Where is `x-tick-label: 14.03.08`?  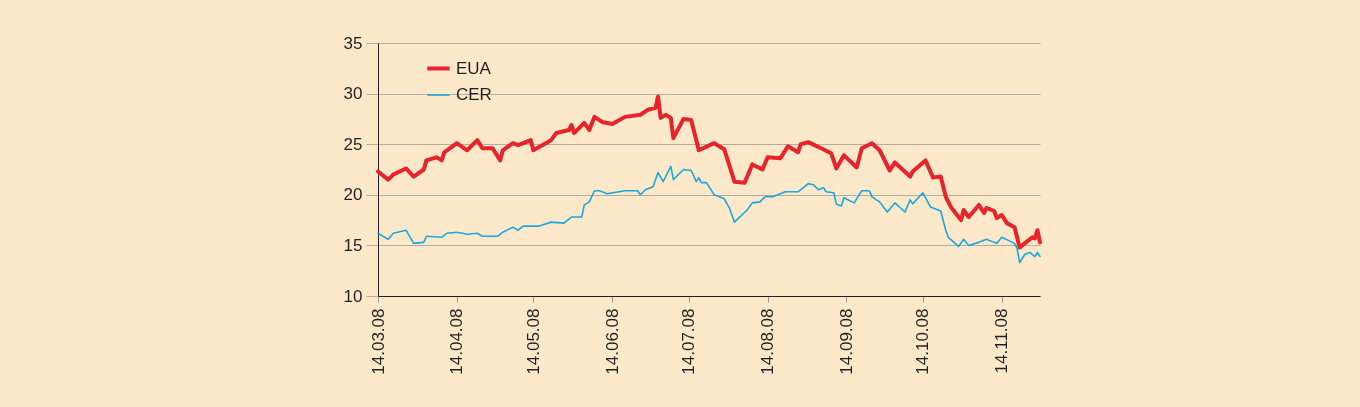
x-tick-label: 14.03.08 is located at coordinates (378, 341).